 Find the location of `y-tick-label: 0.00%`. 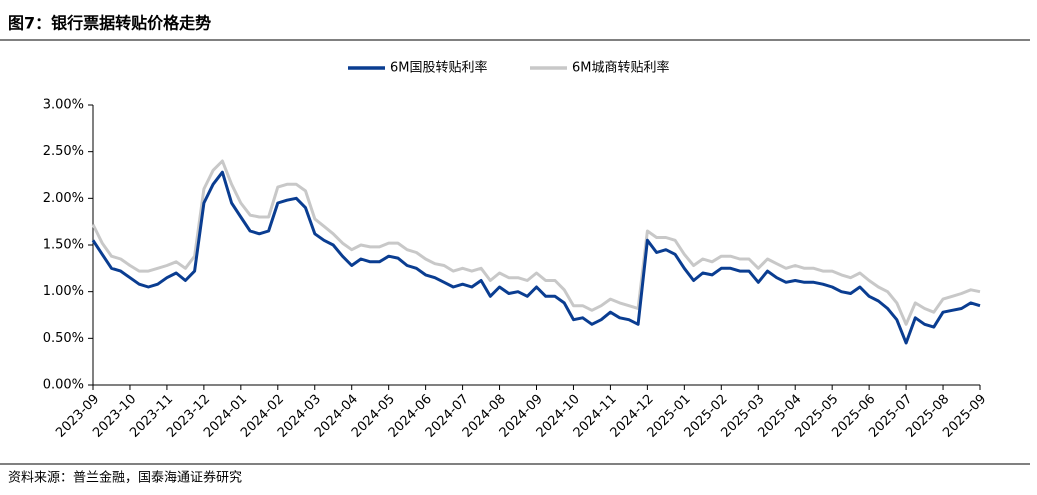

y-tick-label: 0.00% is located at coordinates (63, 385).